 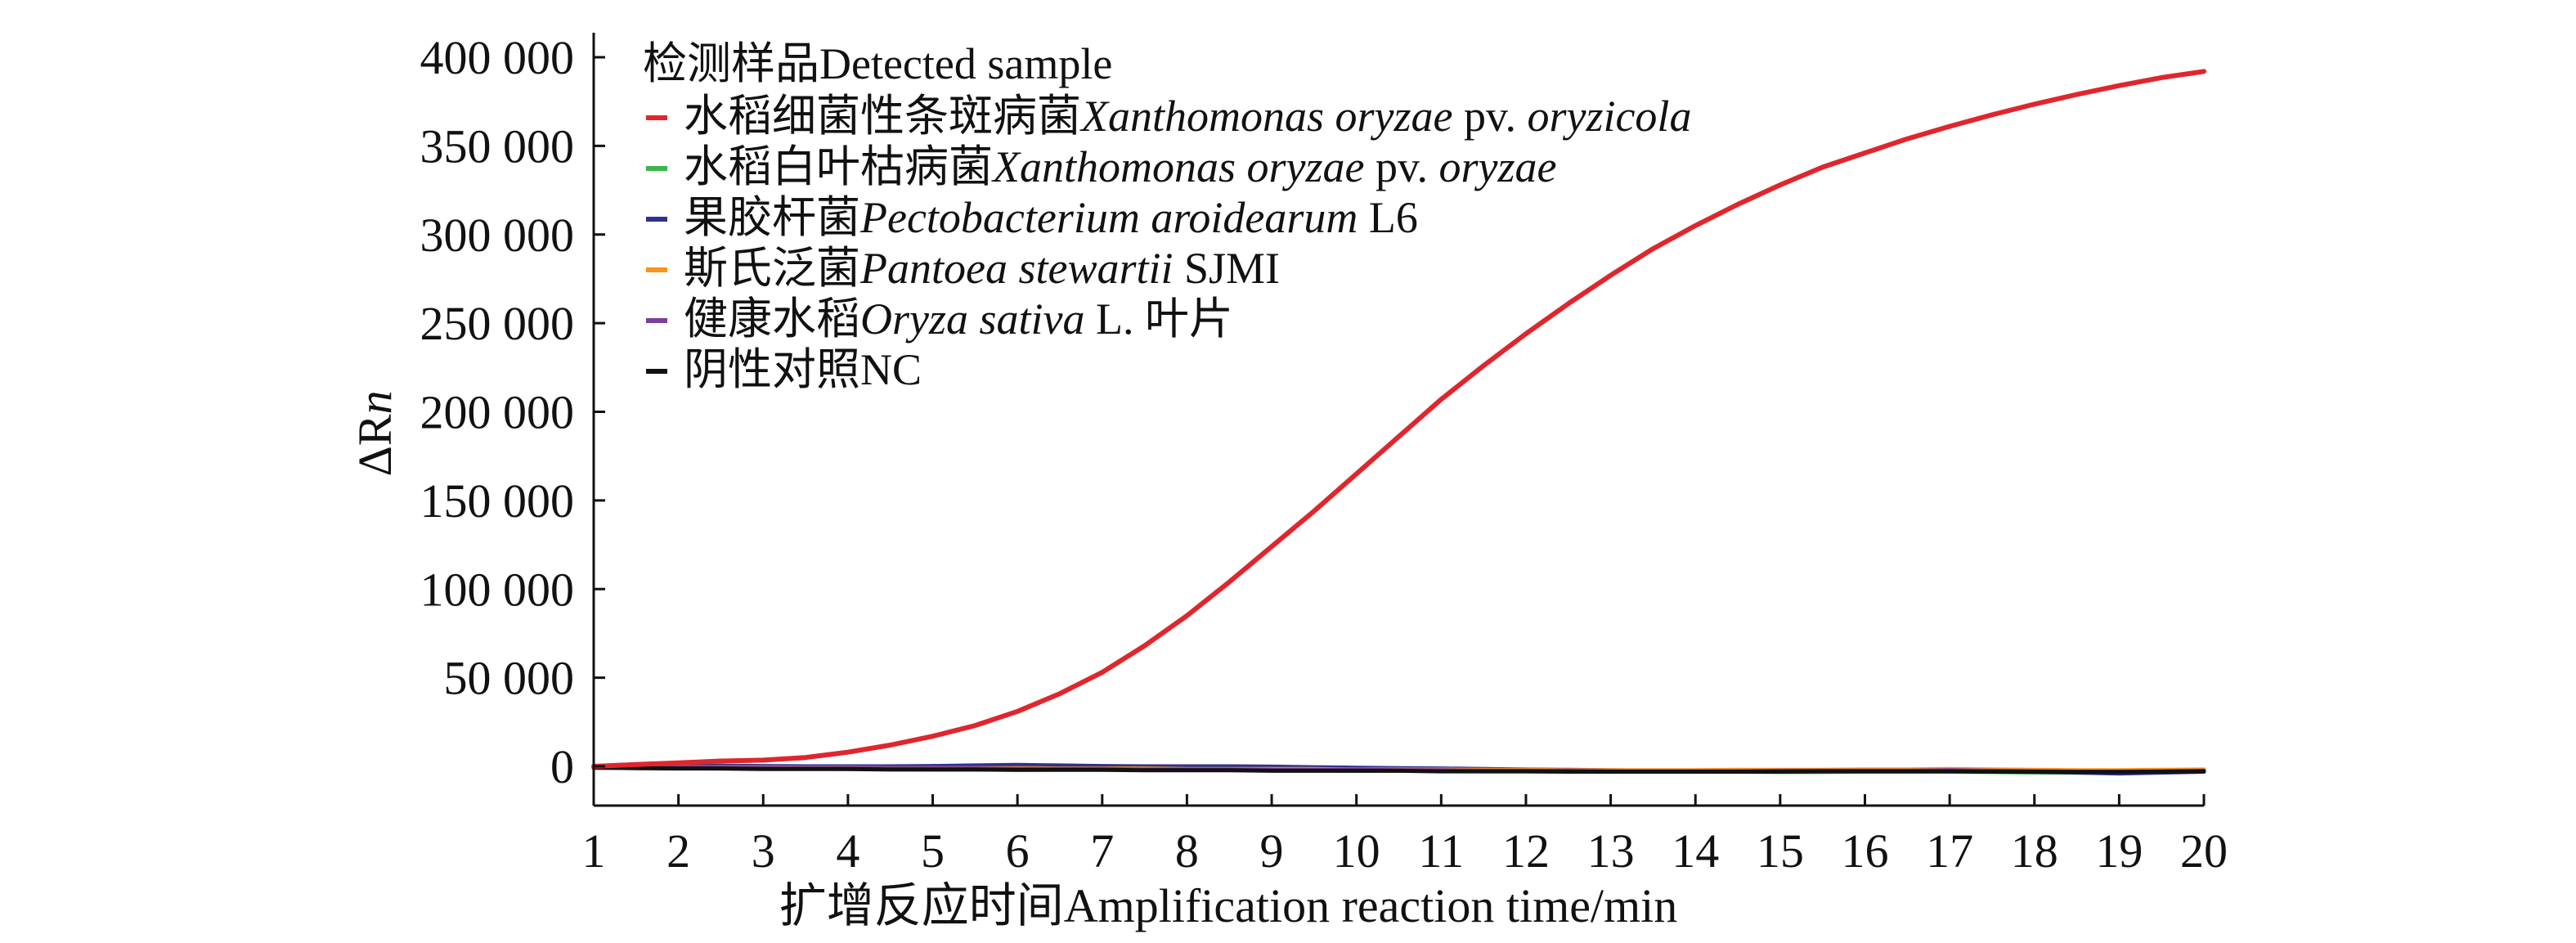 What do you see at coordinates (877, 63) in the screenshot?
I see `legend-title: 检测样品Detected sample` at bounding box center [877, 63].